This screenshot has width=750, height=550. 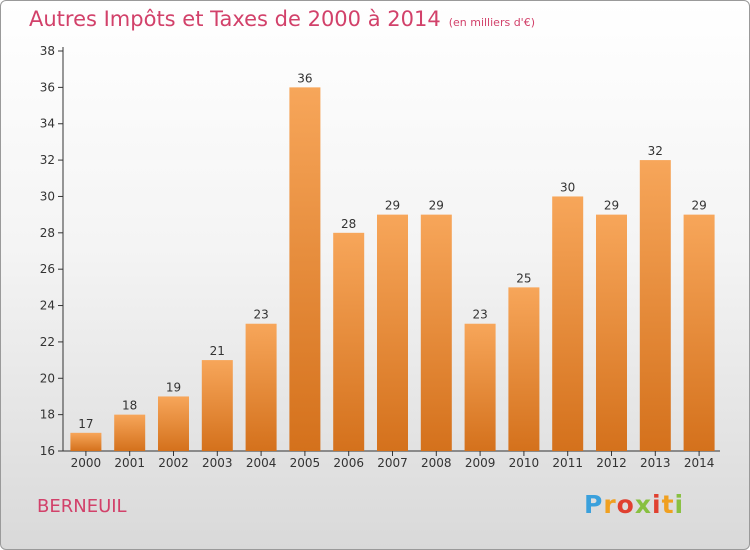 I want to click on y-tick-label: 18, so click(x=47, y=415).